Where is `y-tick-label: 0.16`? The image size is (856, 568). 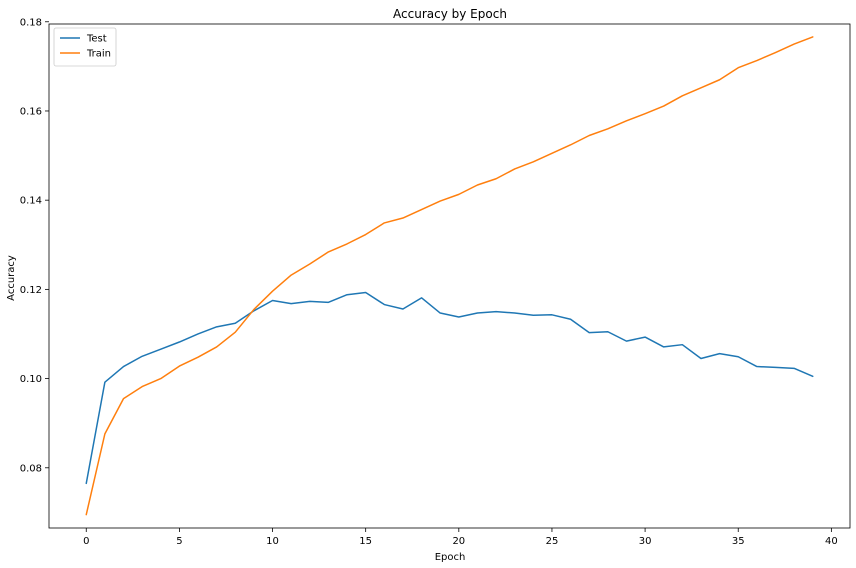
y-tick-label: 0.16 is located at coordinates (31, 111).